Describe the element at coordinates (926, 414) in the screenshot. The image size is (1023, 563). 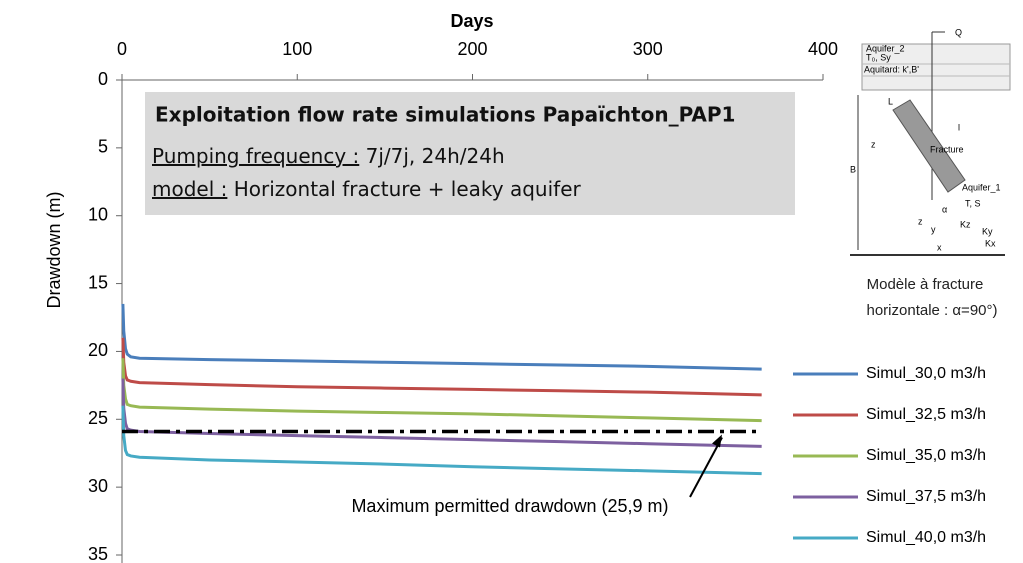
I see `legend-label: Simul_32,5 m3/h` at that location.